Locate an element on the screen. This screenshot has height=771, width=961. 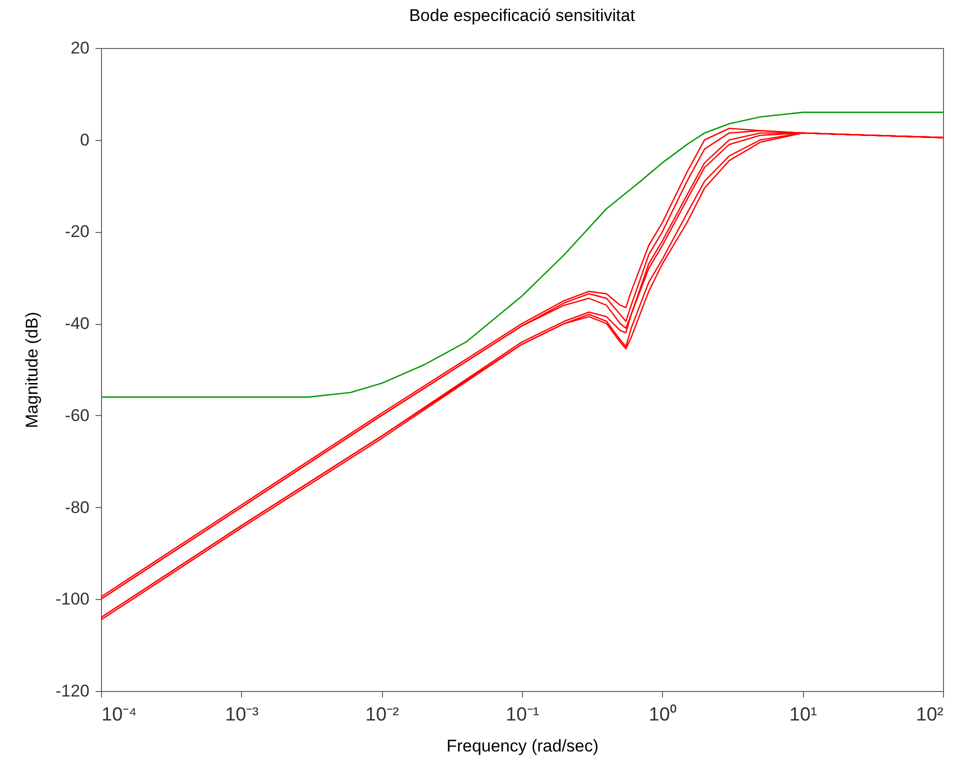
x-tick-label: 10¹ is located at coordinates (803, 715).